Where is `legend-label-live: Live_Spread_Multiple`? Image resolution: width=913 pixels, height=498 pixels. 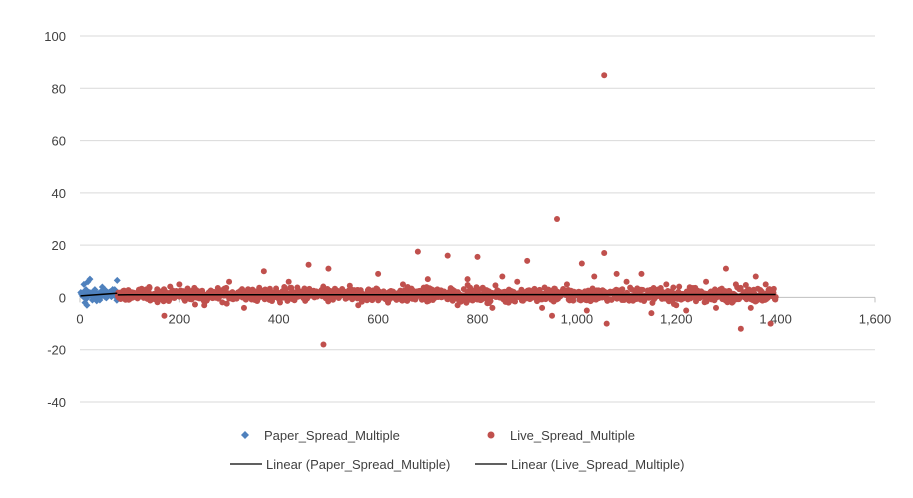
legend-label-live: Live_Spread_Multiple is located at coordinates (572, 435).